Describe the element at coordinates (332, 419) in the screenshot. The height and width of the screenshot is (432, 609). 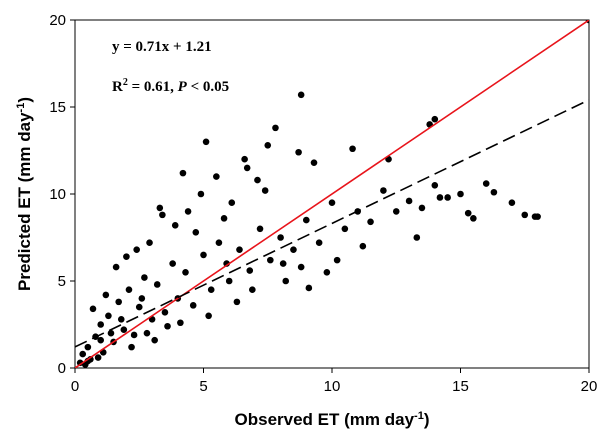
I see `x-axis-title: Observed ET (mm day-1)` at that location.